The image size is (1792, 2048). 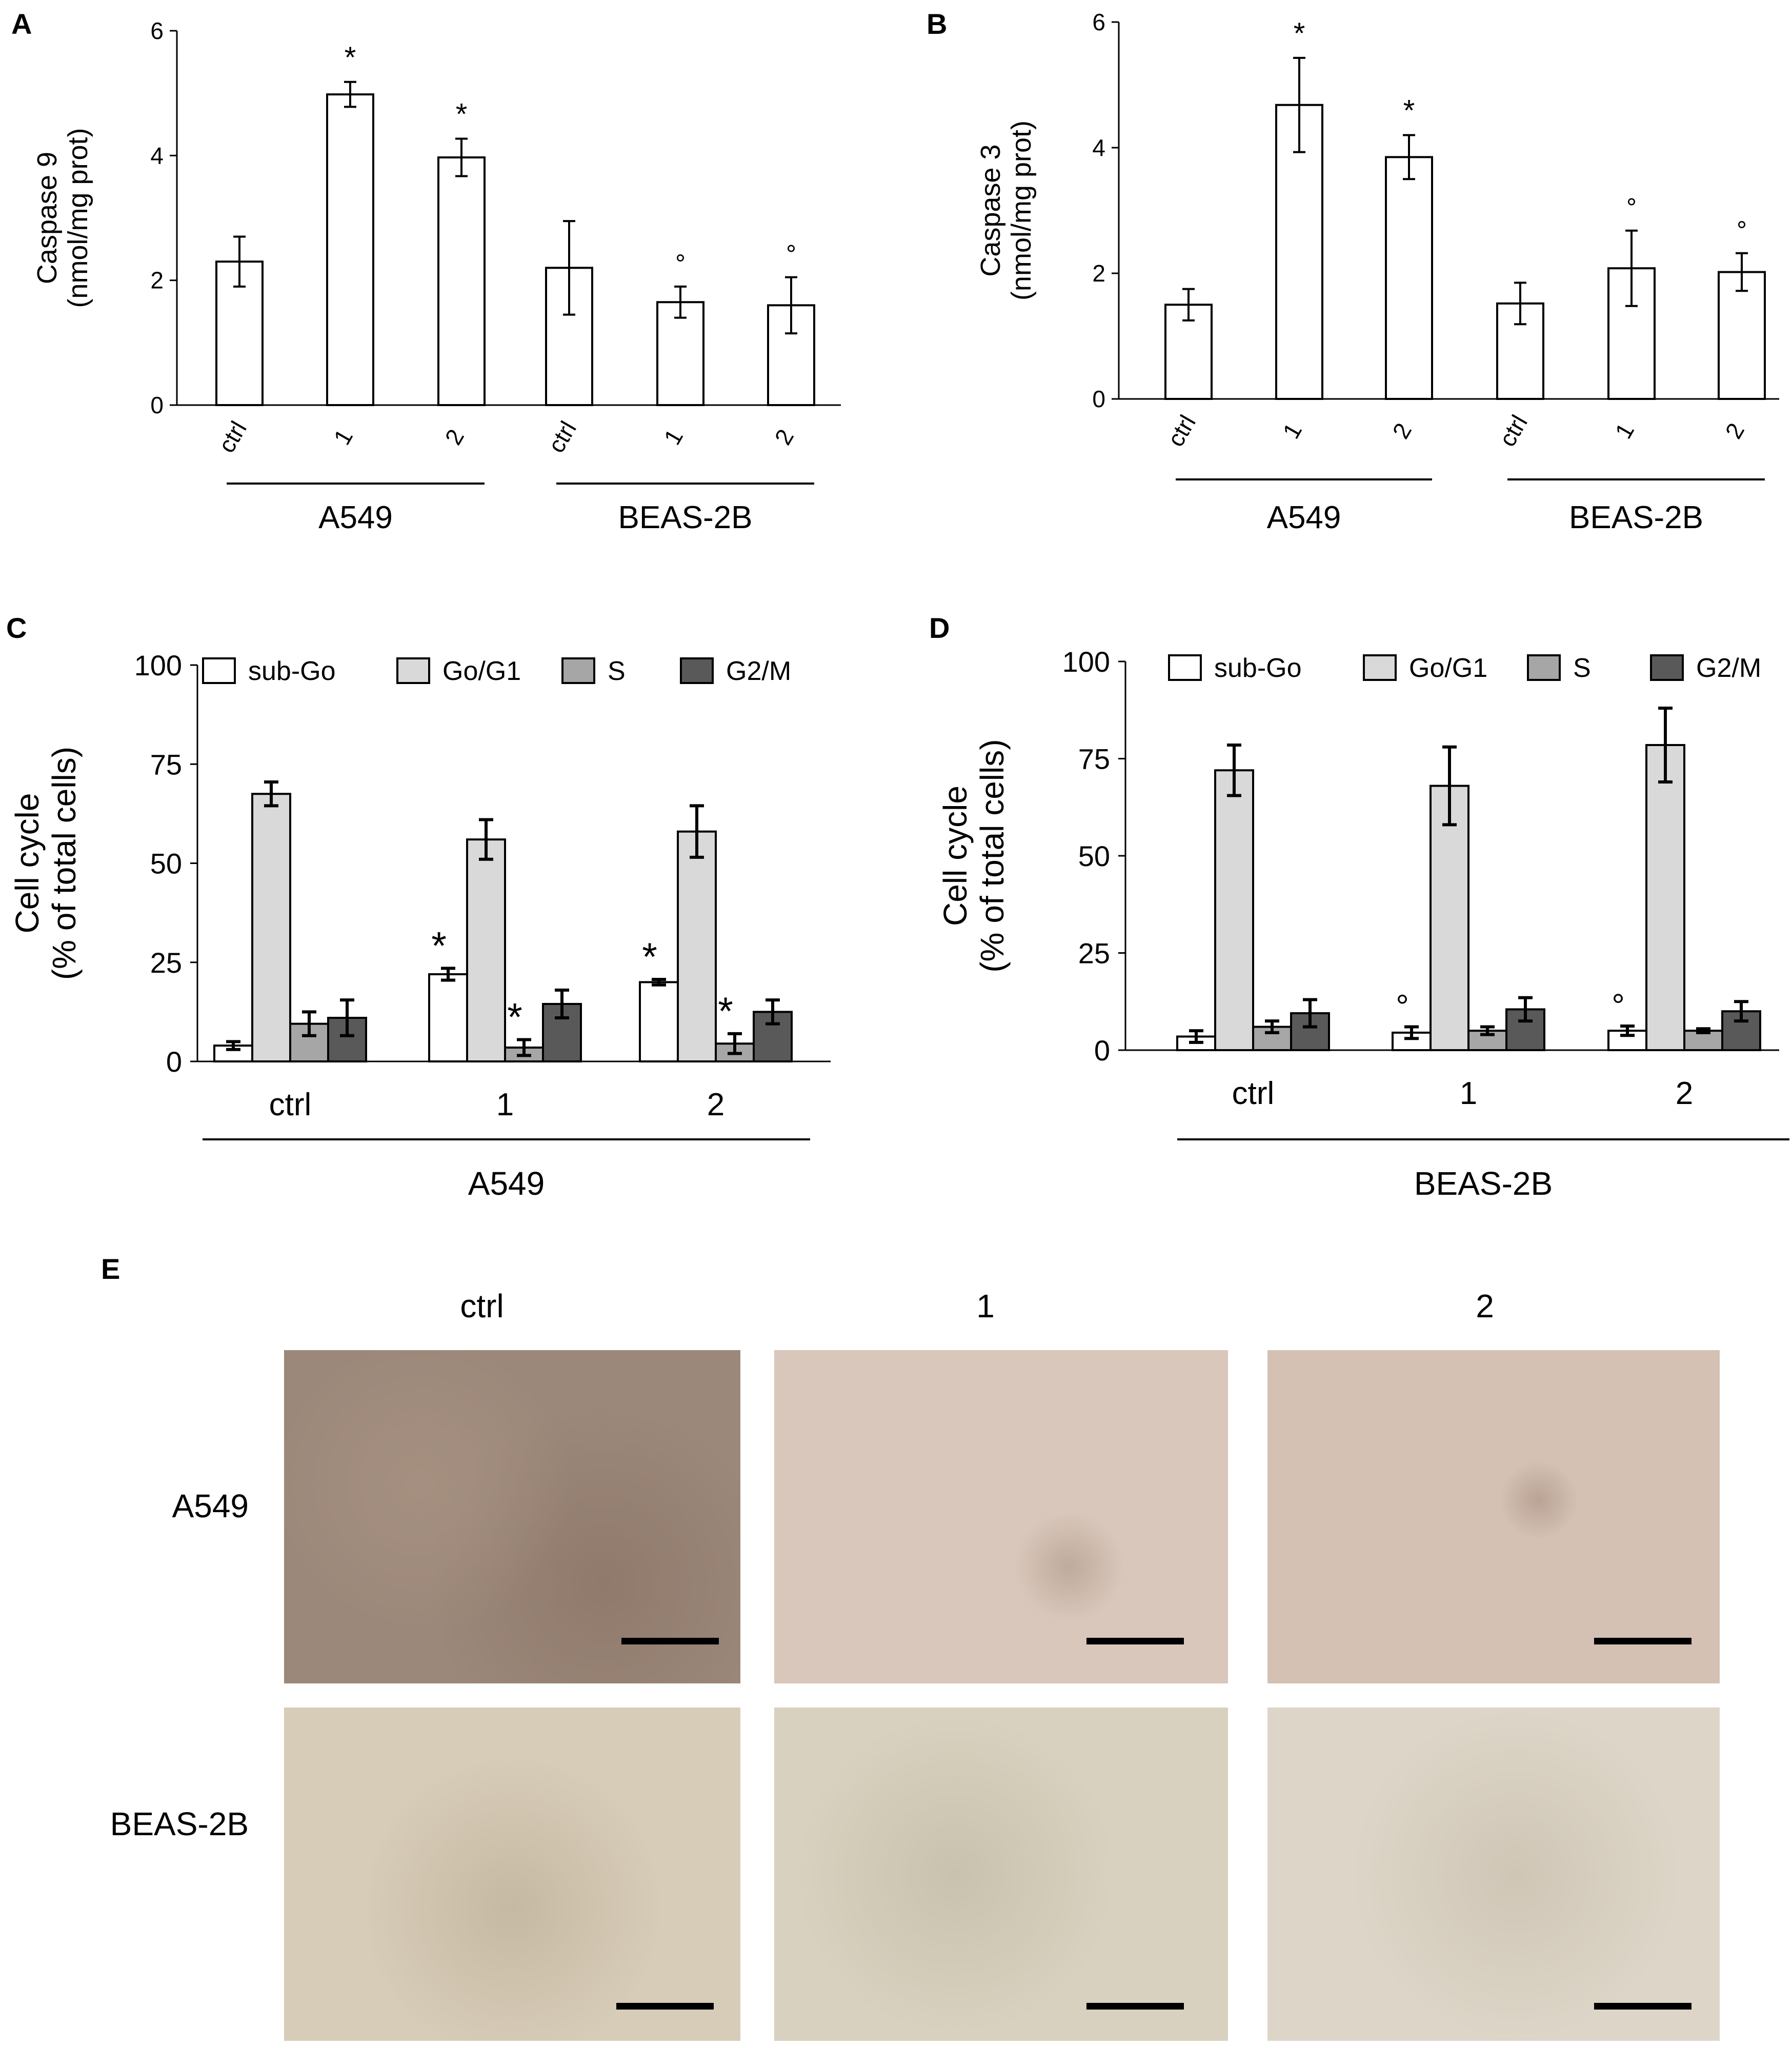 What do you see at coordinates (990, 210) in the screenshot?
I see `y-axis-label-line: Caspase 3` at bounding box center [990, 210].